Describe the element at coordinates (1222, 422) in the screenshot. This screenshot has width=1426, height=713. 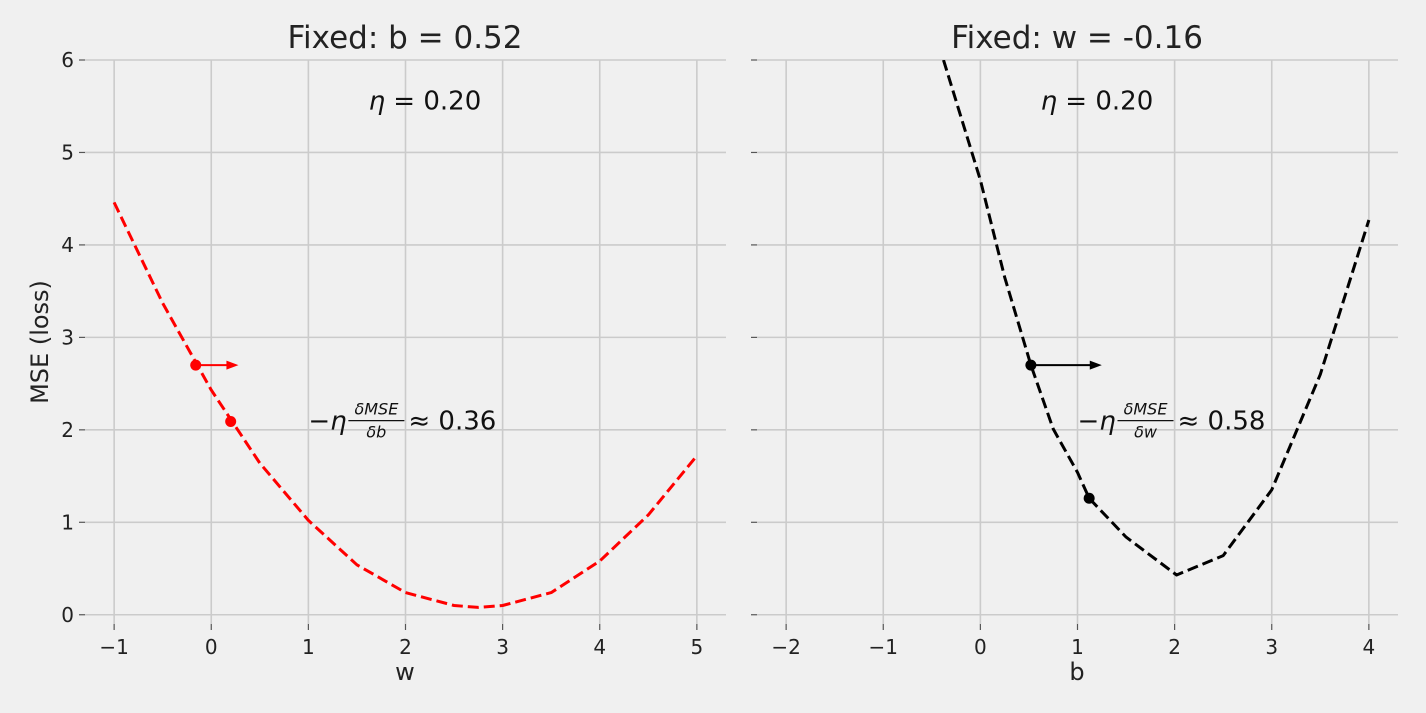
I see `annotation-value: ≈ 0.58` at that location.